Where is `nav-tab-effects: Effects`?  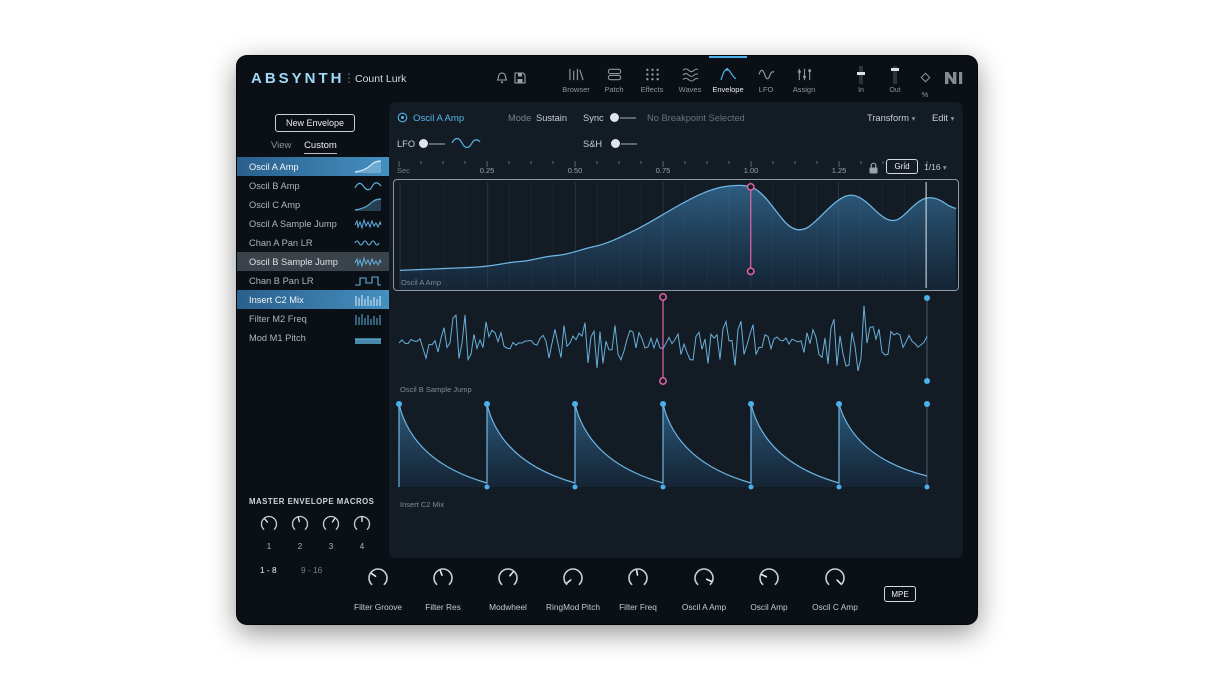
nav-tab-effects: Effects is located at coordinates (652, 78).